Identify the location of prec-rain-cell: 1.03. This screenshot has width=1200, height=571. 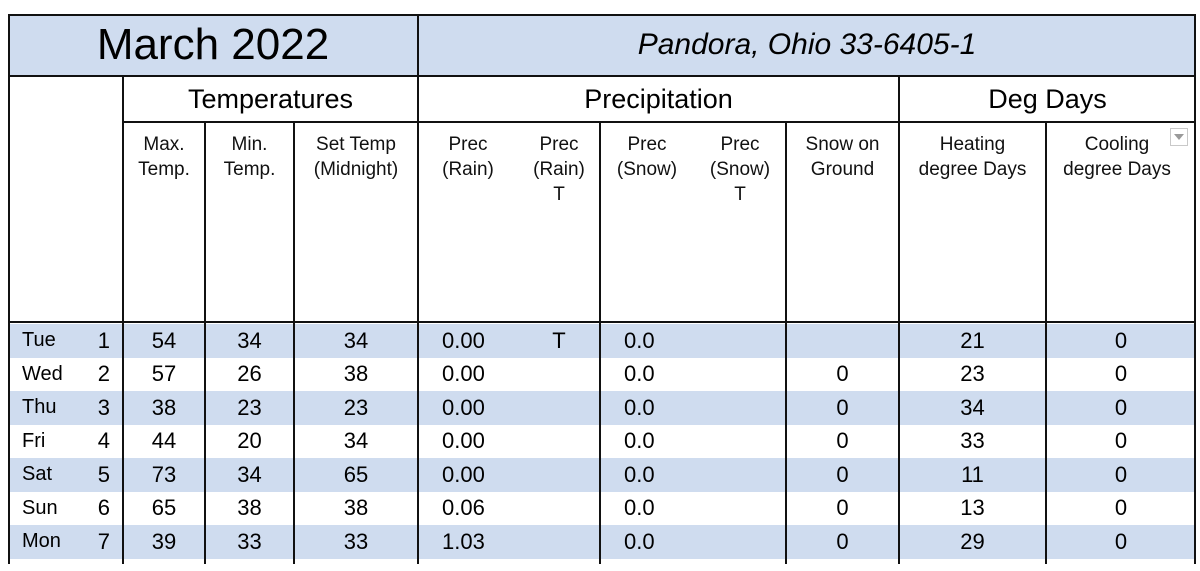
(463, 541).